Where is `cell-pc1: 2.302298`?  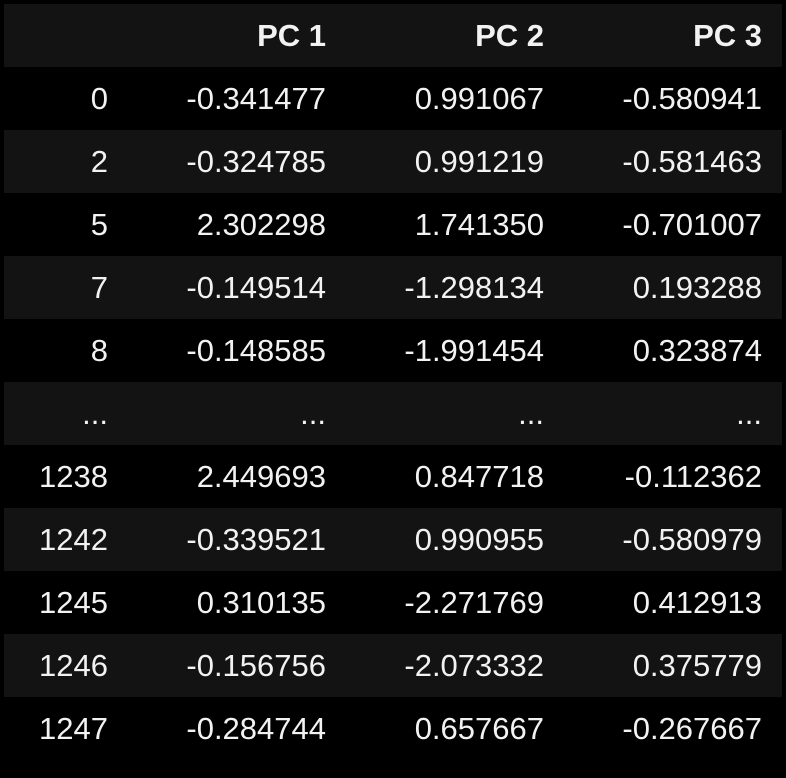 cell-pc1: 2.302298 is located at coordinates (261, 224).